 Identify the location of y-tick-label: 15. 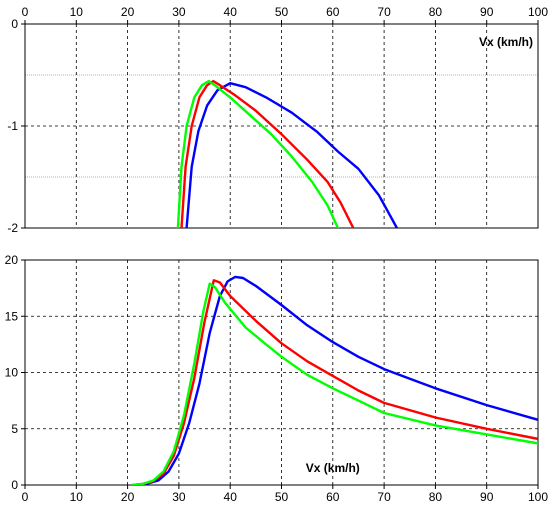
(12, 316).